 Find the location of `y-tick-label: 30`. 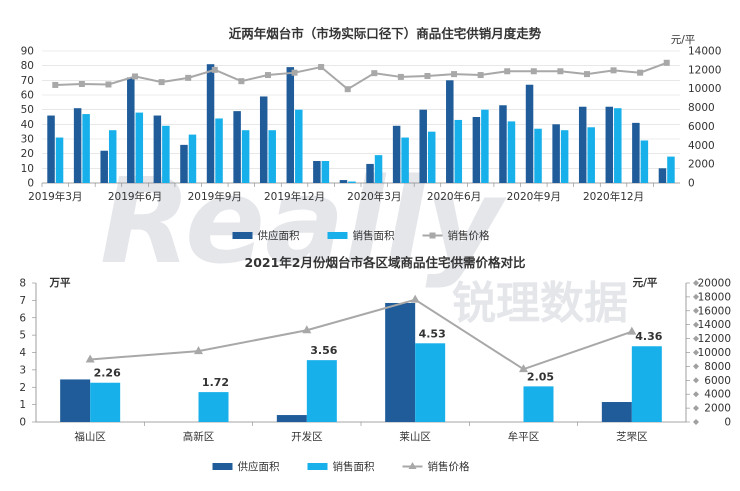

y-tick-label: 30 is located at coordinates (27, 140).